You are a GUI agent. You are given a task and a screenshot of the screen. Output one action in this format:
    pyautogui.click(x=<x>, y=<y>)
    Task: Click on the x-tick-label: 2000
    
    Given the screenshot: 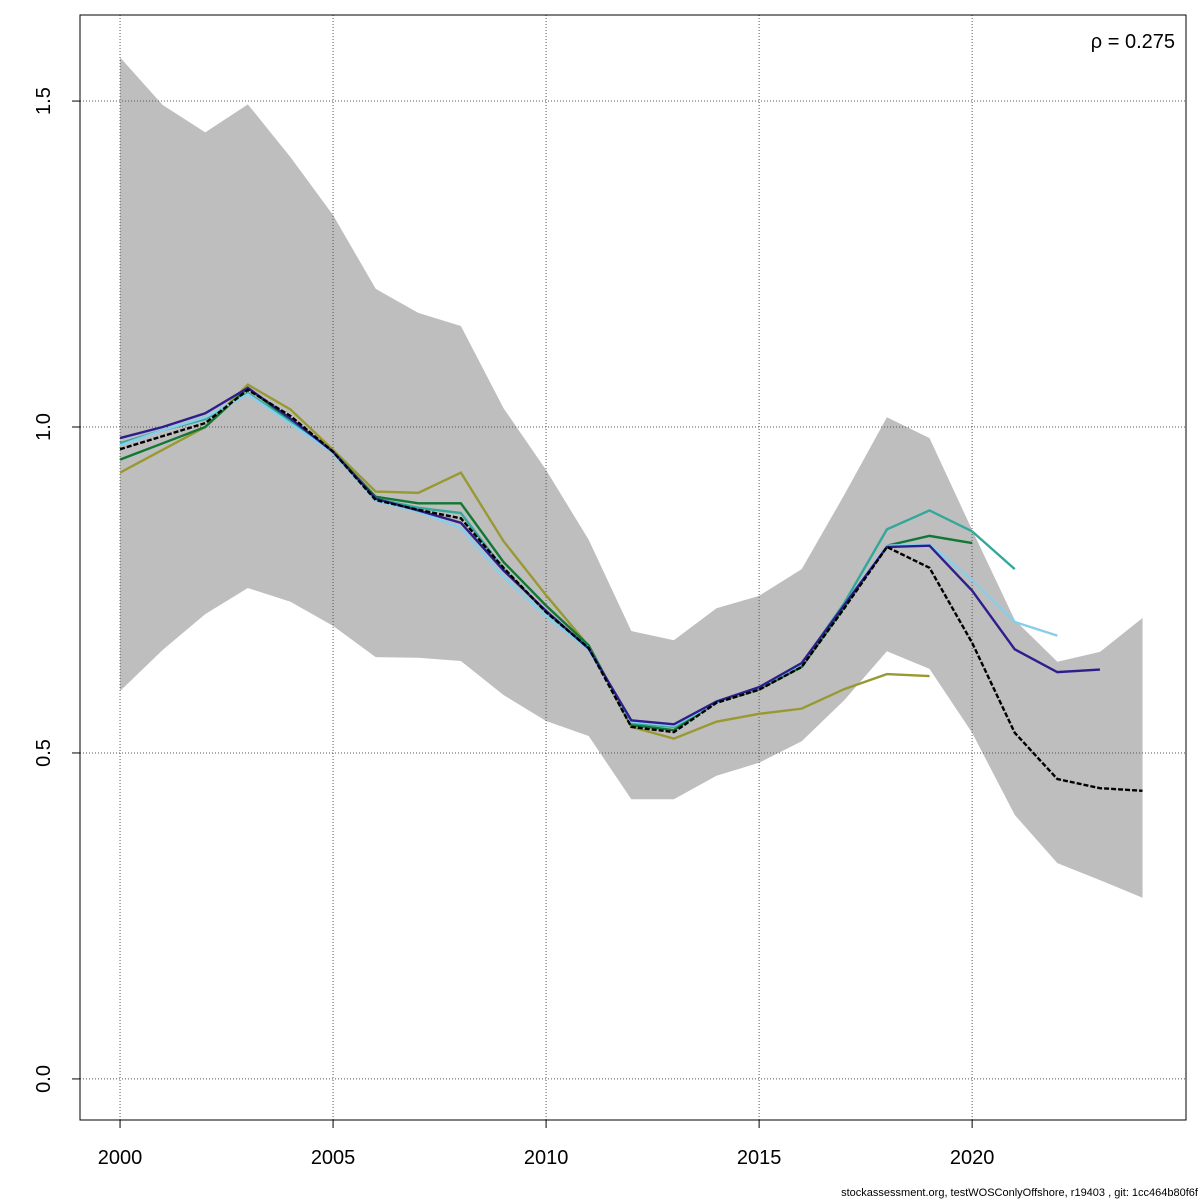 What is the action you would take?
    pyautogui.click(x=120, y=1158)
    